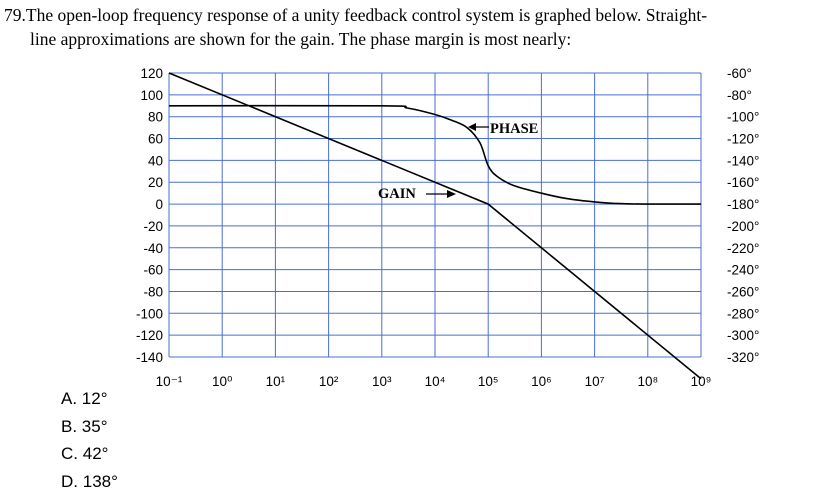 This screenshot has width=838, height=495. Describe the element at coordinates (382, 381) in the screenshot. I see `x-tick-label: 10³` at that location.